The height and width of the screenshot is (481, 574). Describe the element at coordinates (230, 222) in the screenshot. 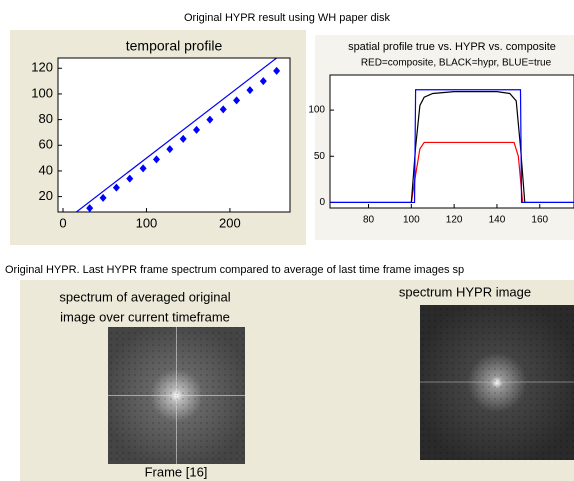

I see `x-tick-label: 200` at that location.